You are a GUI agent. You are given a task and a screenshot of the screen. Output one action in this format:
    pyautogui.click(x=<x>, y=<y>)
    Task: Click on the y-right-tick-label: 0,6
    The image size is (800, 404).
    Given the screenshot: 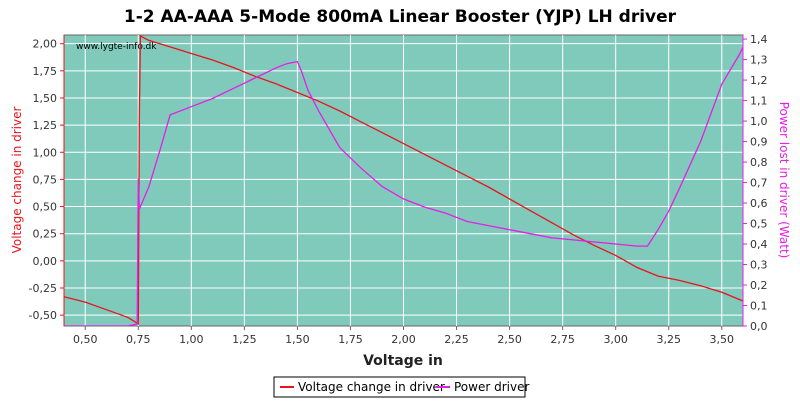 What is the action you would take?
    pyautogui.click(x=759, y=203)
    